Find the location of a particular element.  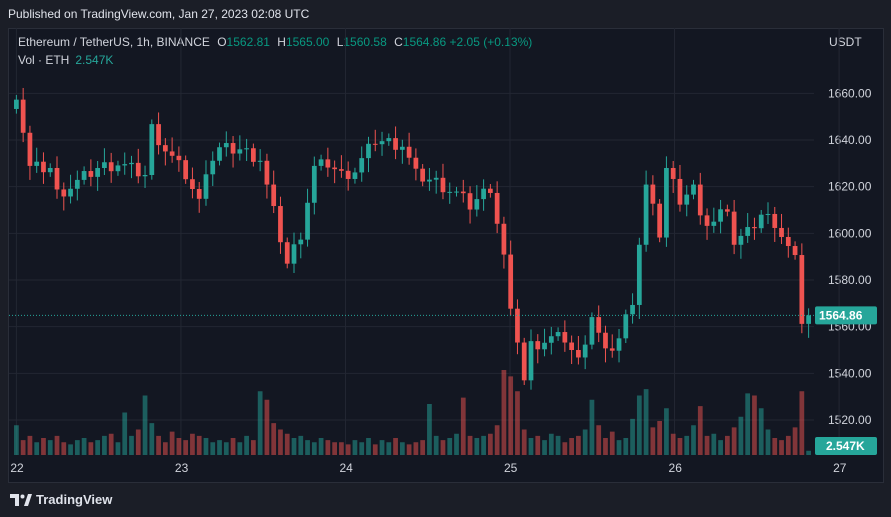

x-tick-label: 25 is located at coordinates (511, 468).